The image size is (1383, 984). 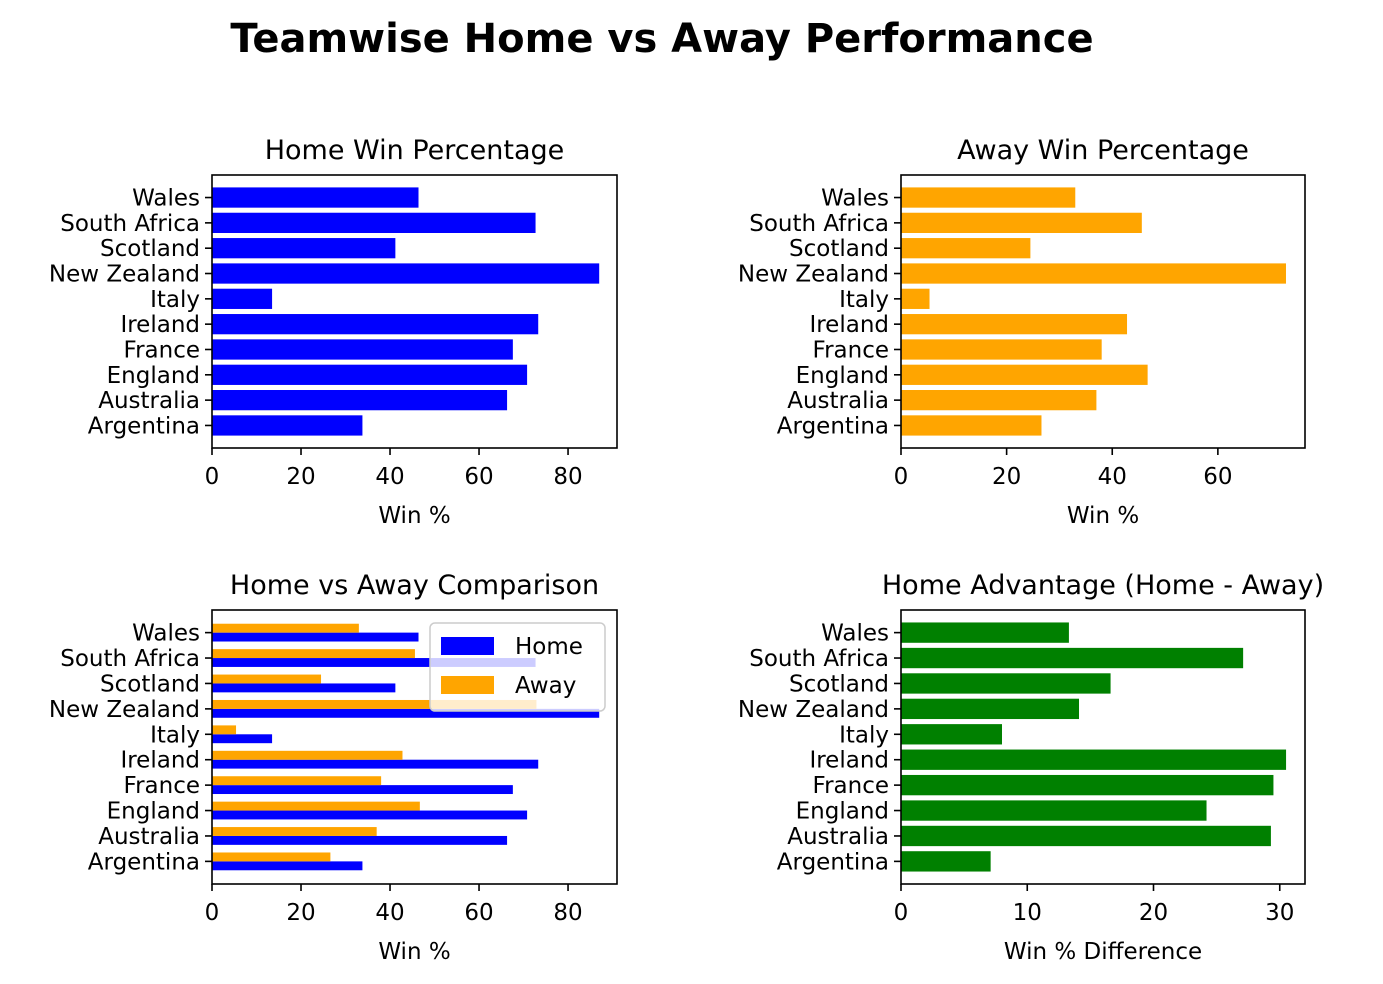 What do you see at coordinates (406, 273) in the screenshot?
I see `home-win-bar-new-zealand` at bounding box center [406, 273].